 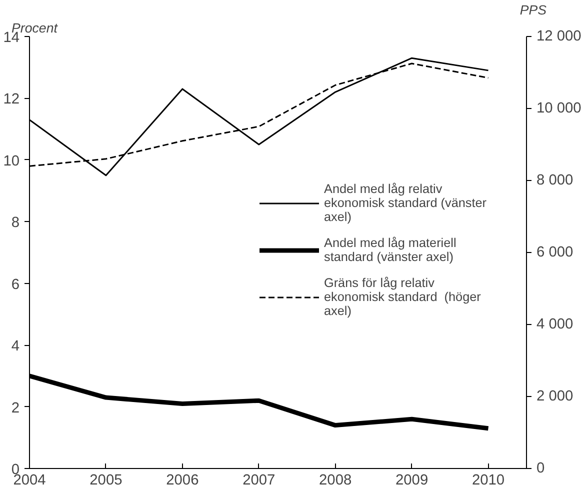 What do you see at coordinates (11, 38) in the screenshot?
I see `y-tick-label: 14` at bounding box center [11, 38].